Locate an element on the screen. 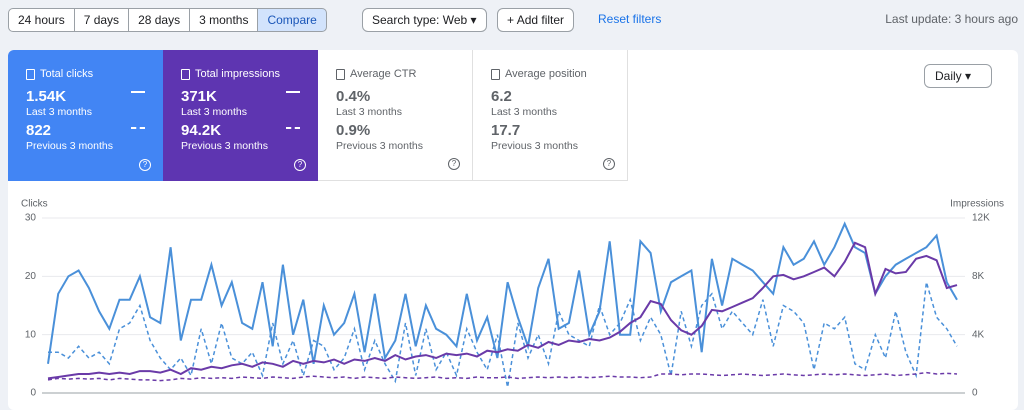  y2-tick-label: 12K is located at coordinates (981, 218).